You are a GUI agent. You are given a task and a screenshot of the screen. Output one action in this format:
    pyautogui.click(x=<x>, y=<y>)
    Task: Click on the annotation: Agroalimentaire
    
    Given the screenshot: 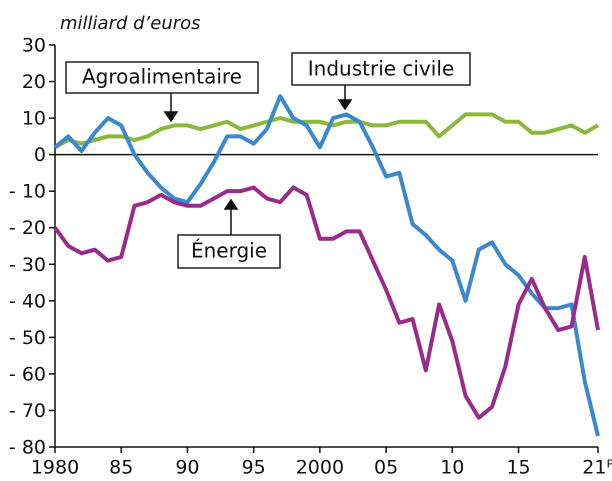 What is the action you would take?
    pyautogui.click(x=162, y=77)
    